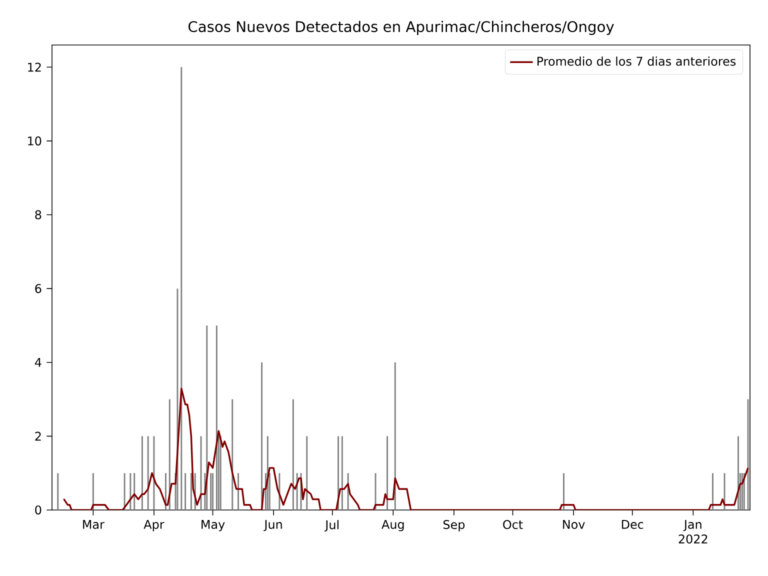 Image resolution: width=768 pixels, height=576 pixels. I want to click on x-tick-label: Mar, so click(93, 524).